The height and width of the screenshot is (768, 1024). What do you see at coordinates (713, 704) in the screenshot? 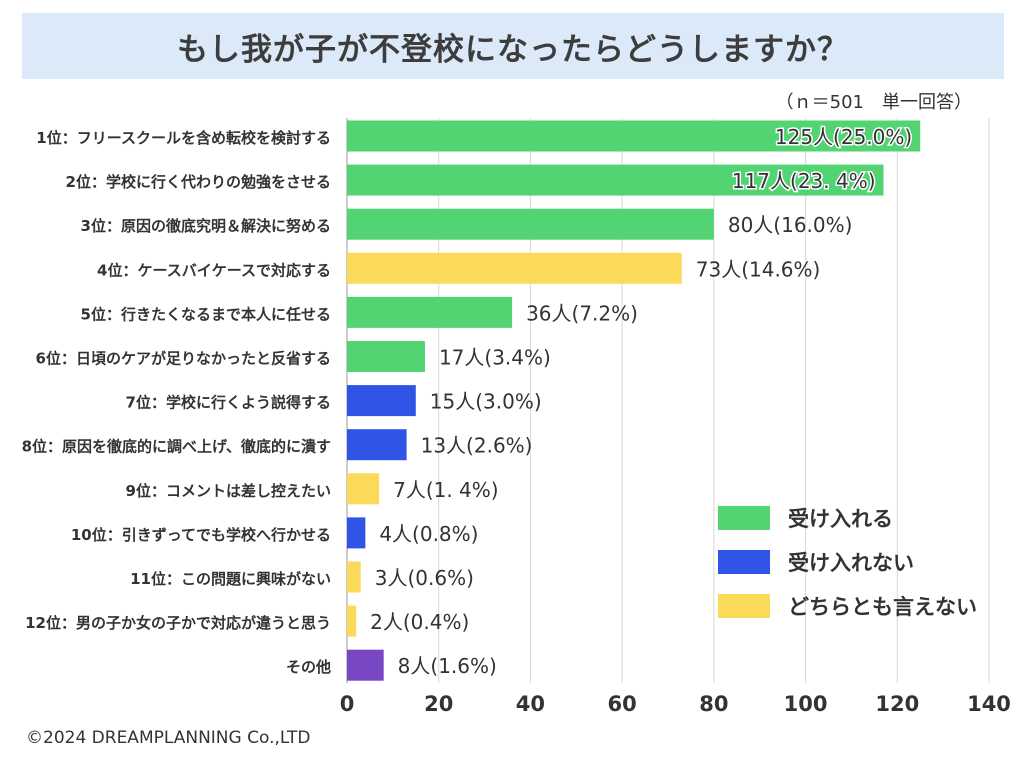
I see `x-tick-label: 80` at bounding box center [713, 704].